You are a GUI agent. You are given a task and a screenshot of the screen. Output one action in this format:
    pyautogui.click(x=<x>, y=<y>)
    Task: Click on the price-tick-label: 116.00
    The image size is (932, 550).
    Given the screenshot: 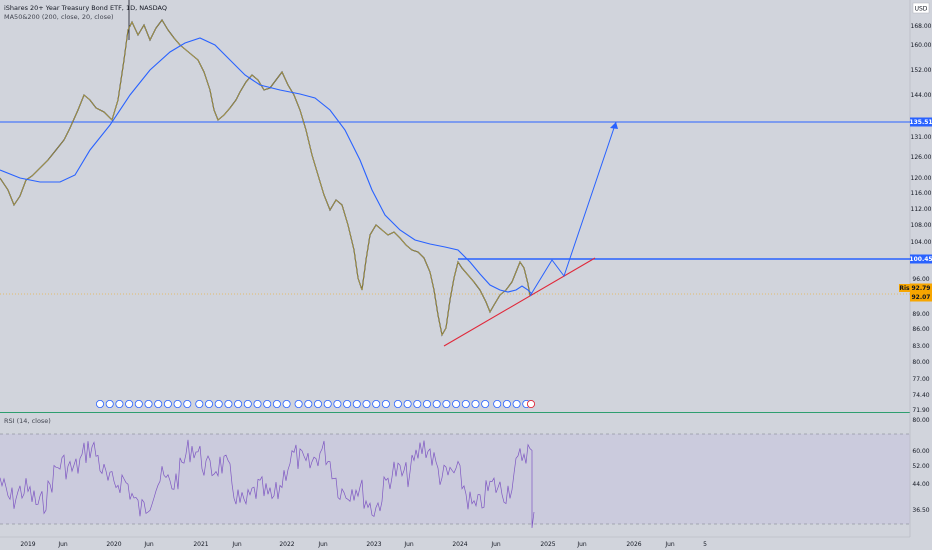 What is the action you would take?
    pyautogui.click(x=921, y=193)
    